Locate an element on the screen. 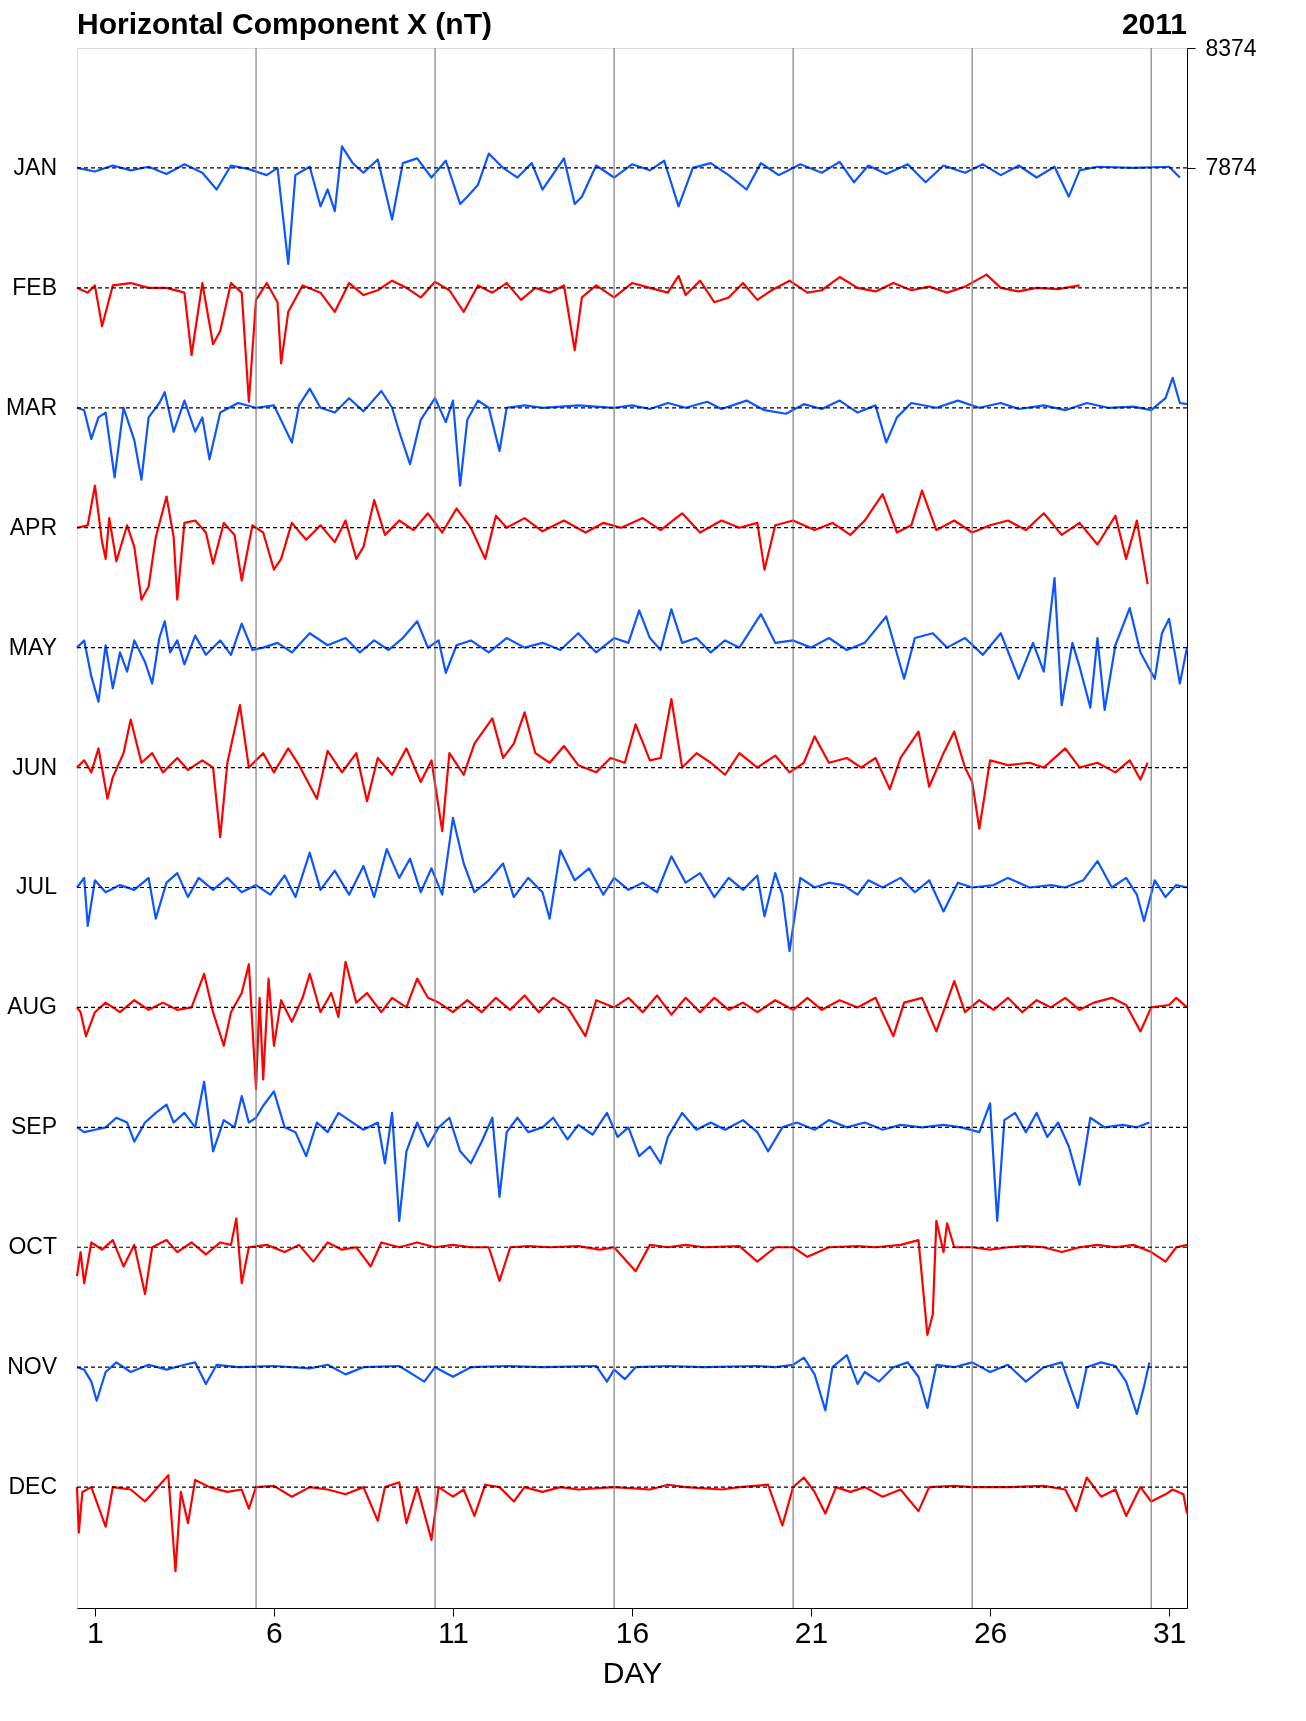 The image size is (1306, 1721). ref-line-label: AUG is located at coordinates (32, 1006).